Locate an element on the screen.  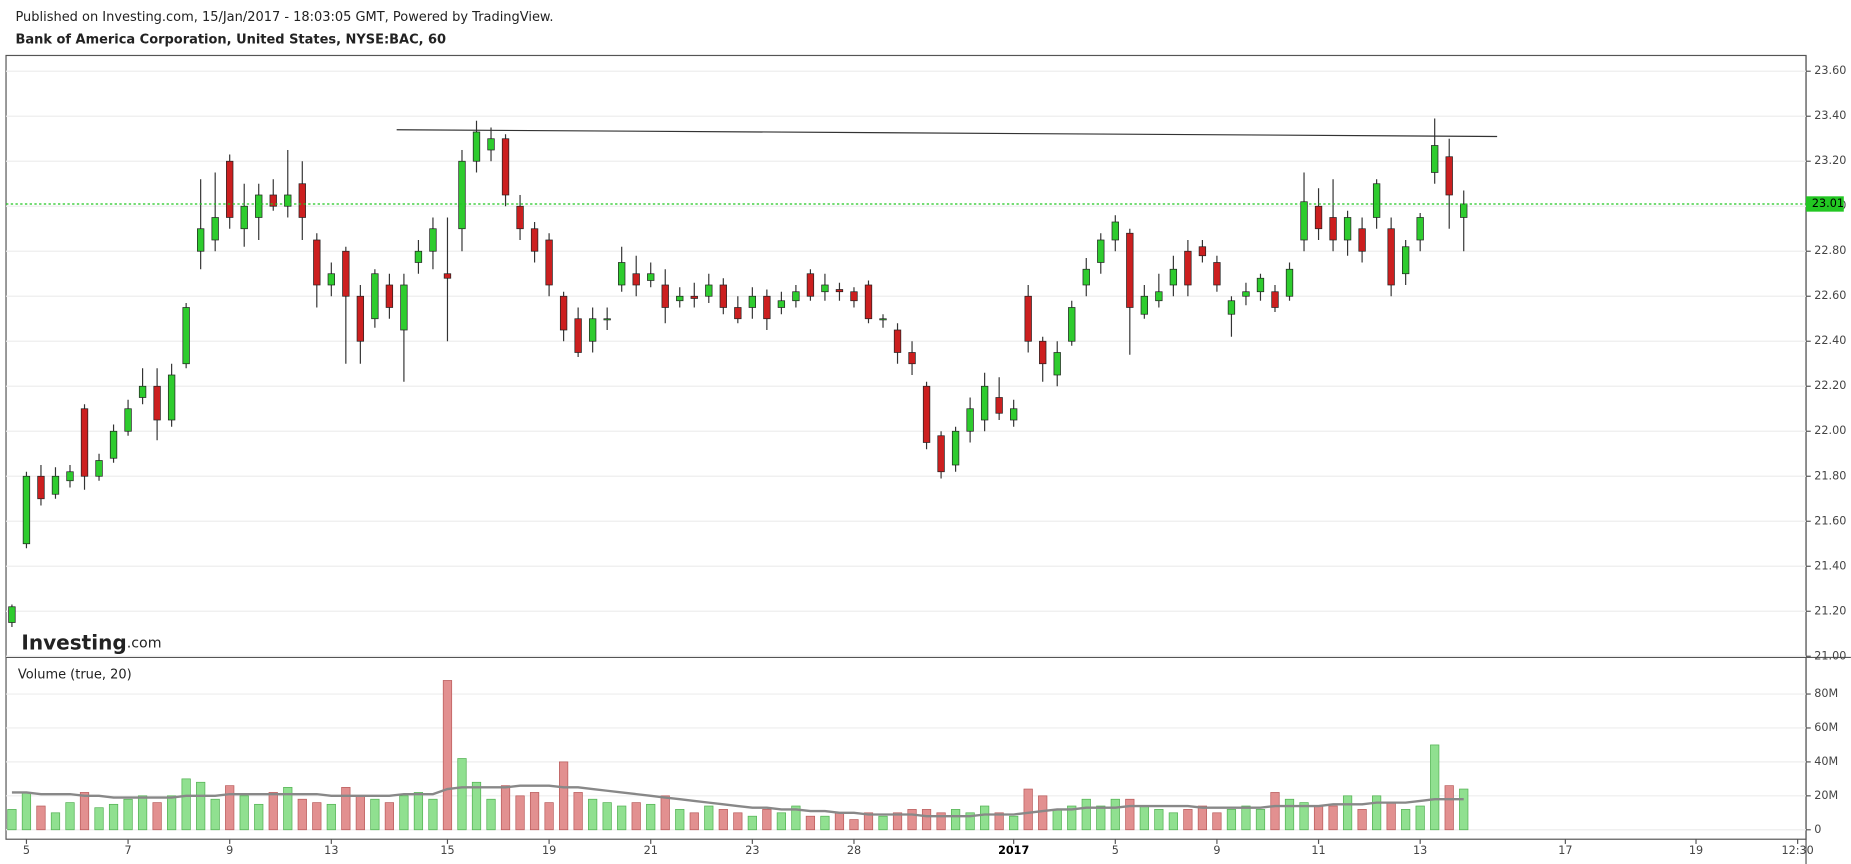
y-tick-label: 40M is located at coordinates (1826, 761).